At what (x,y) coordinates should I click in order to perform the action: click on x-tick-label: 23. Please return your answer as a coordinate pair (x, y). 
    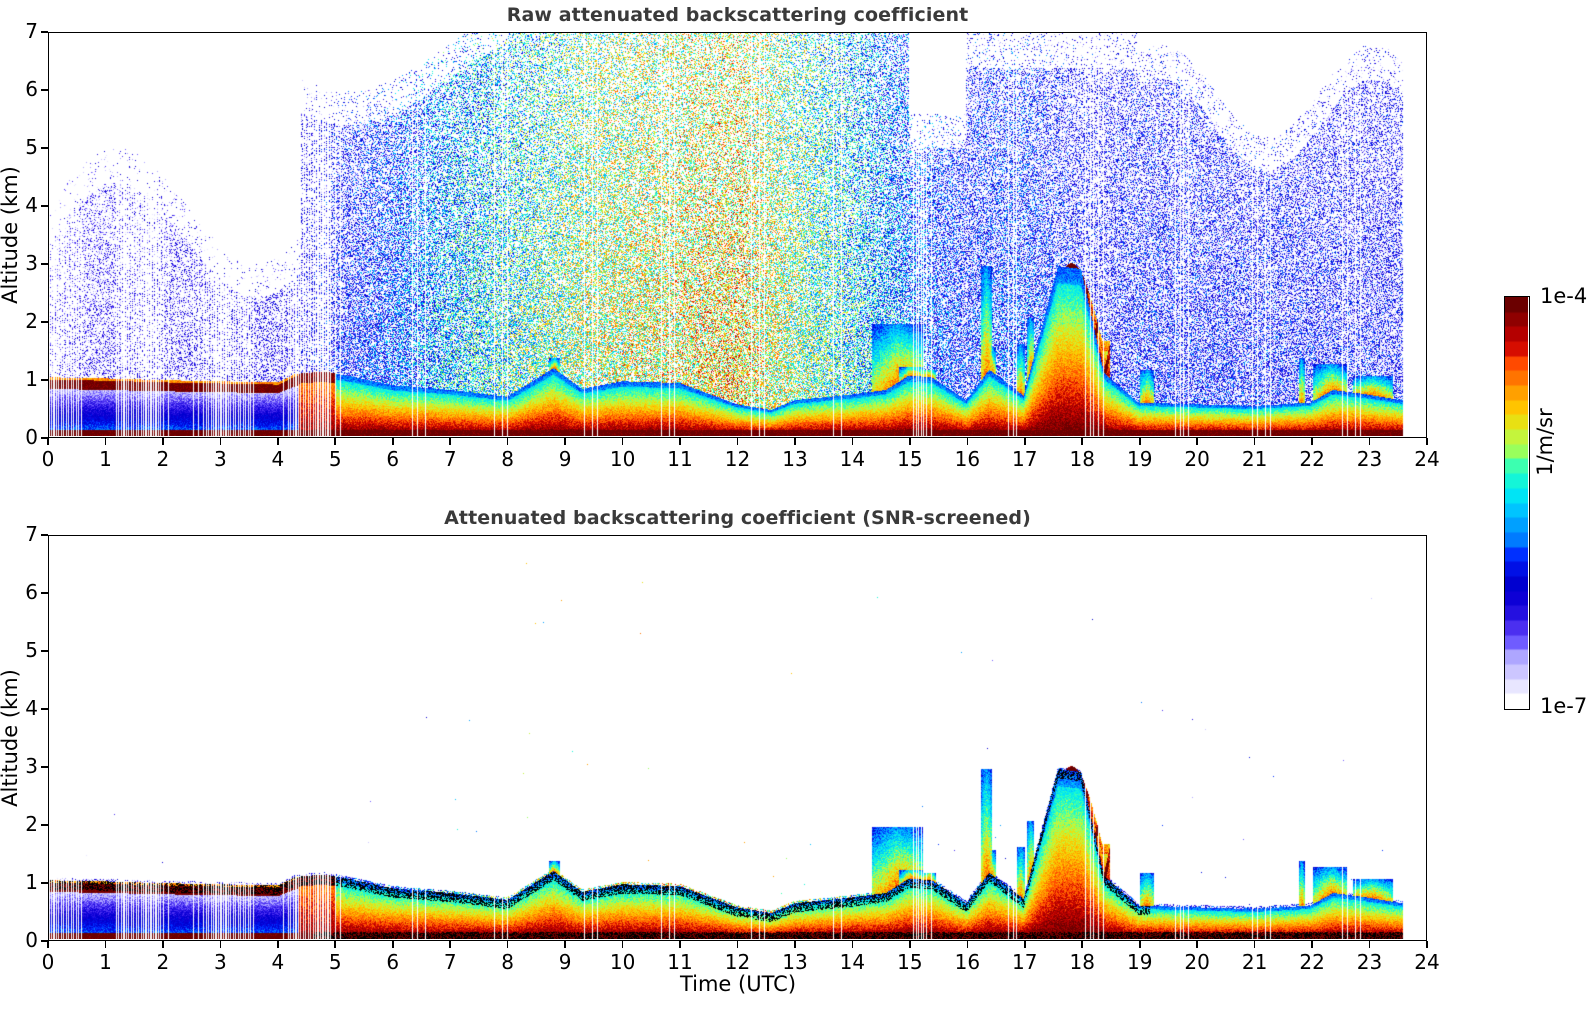
    Looking at the image, I should click on (1369, 459).